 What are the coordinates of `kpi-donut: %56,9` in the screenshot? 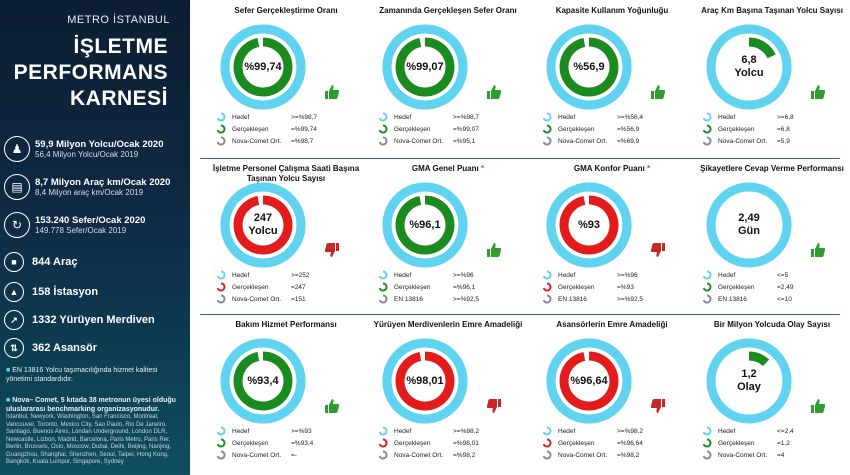 It's located at (589, 67).